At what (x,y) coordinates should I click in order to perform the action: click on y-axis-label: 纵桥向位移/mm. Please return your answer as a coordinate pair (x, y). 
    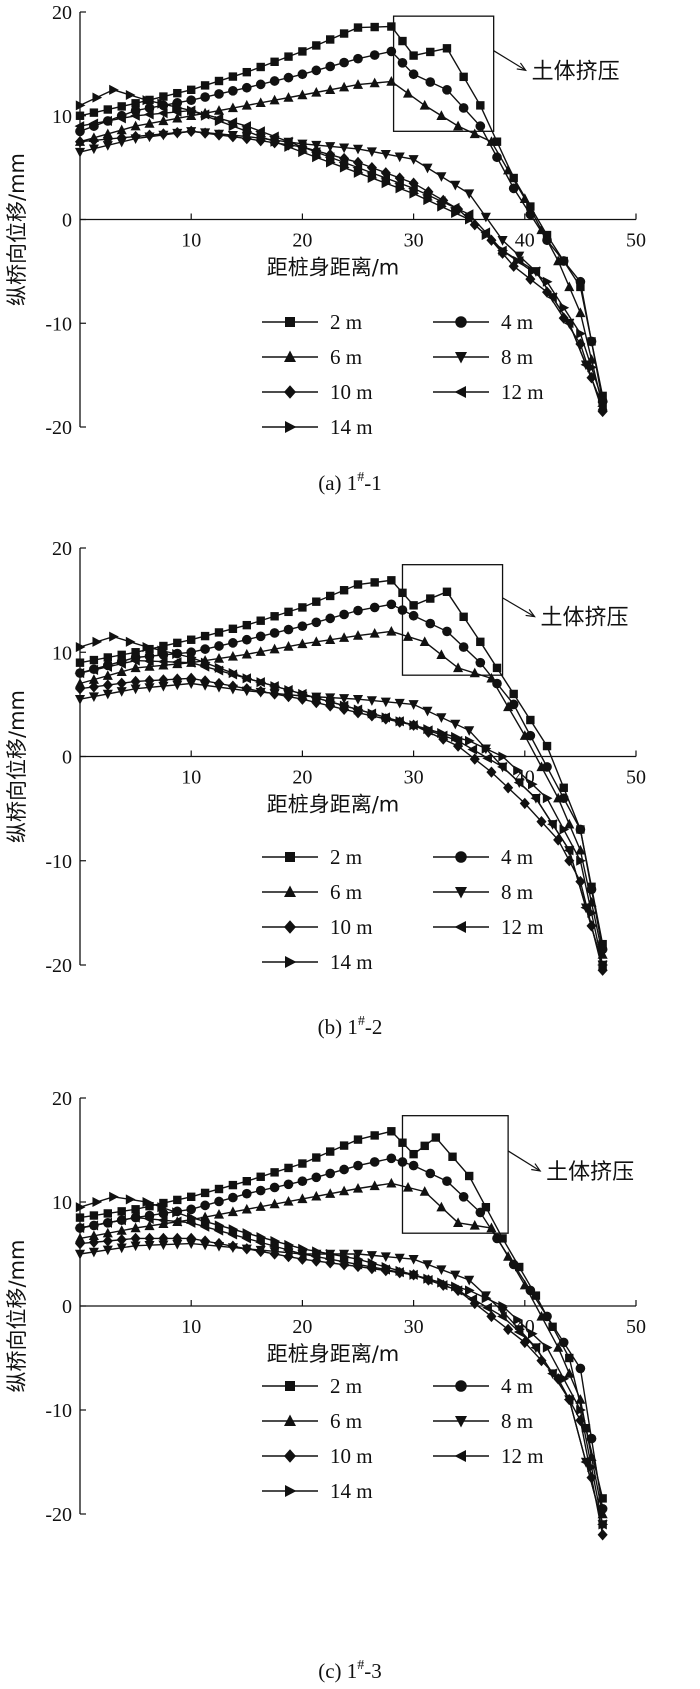
    Looking at the image, I should click on (17, 229).